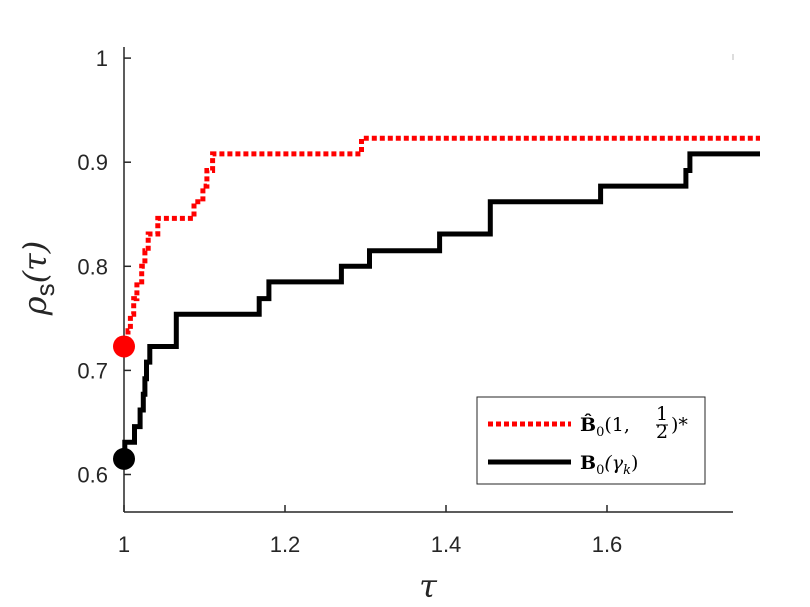 Image resolution: width=810 pixels, height=607 pixels. Describe the element at coordinates (92, 475) in the screenshot. I see `y-tick-label: 0.6` at that location.